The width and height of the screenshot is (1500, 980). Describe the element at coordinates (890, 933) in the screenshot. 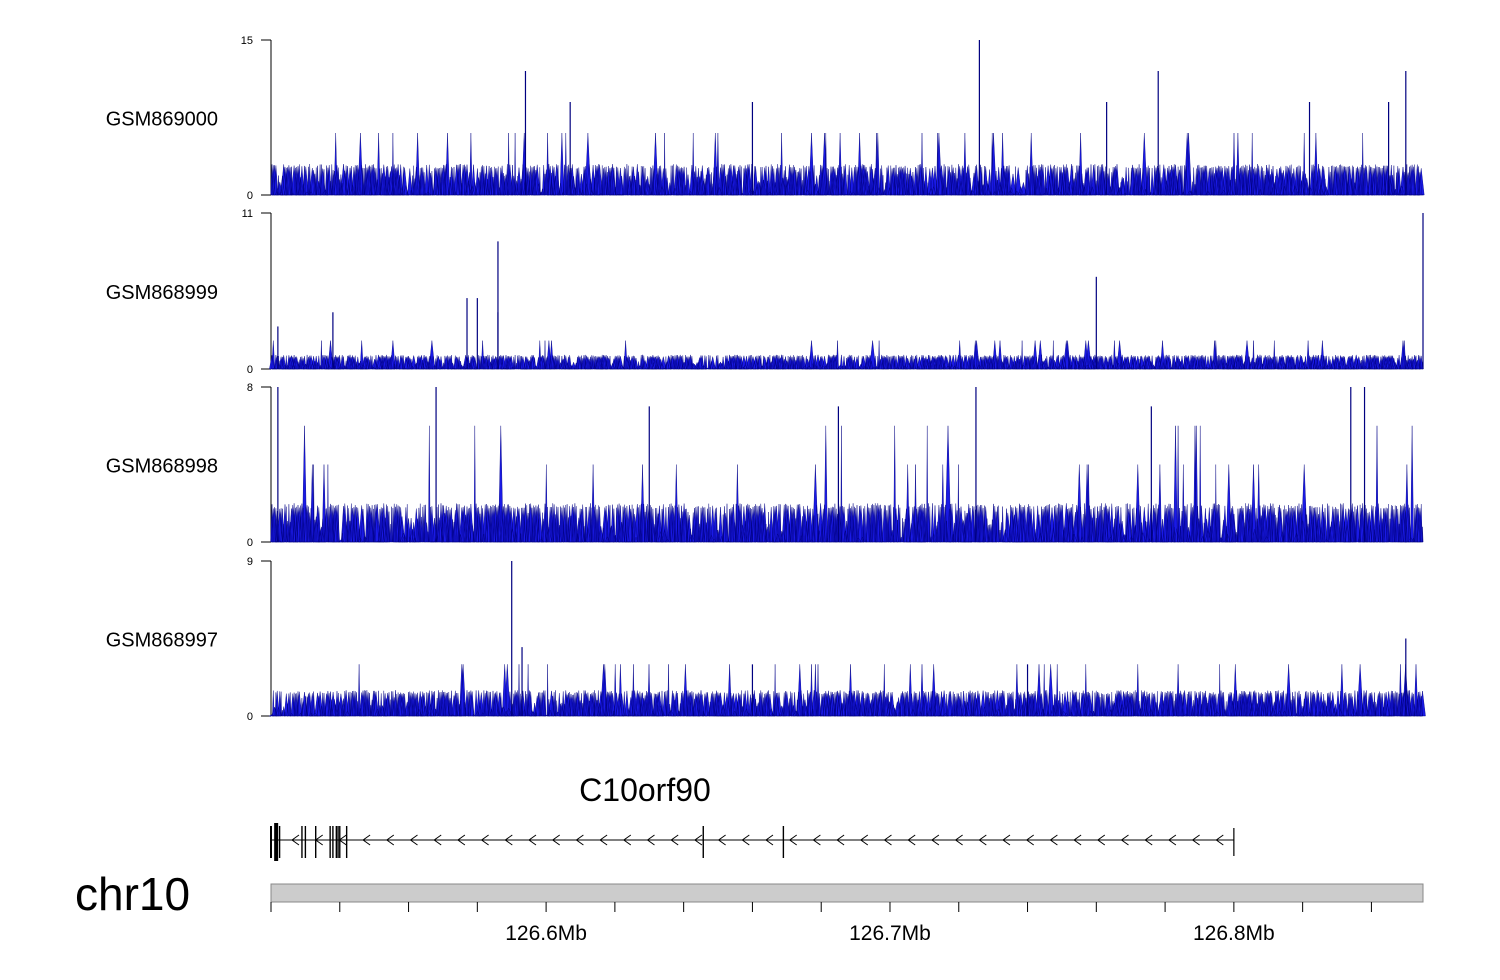

I see `axis-tick-label: 126.7Mb` at that location.